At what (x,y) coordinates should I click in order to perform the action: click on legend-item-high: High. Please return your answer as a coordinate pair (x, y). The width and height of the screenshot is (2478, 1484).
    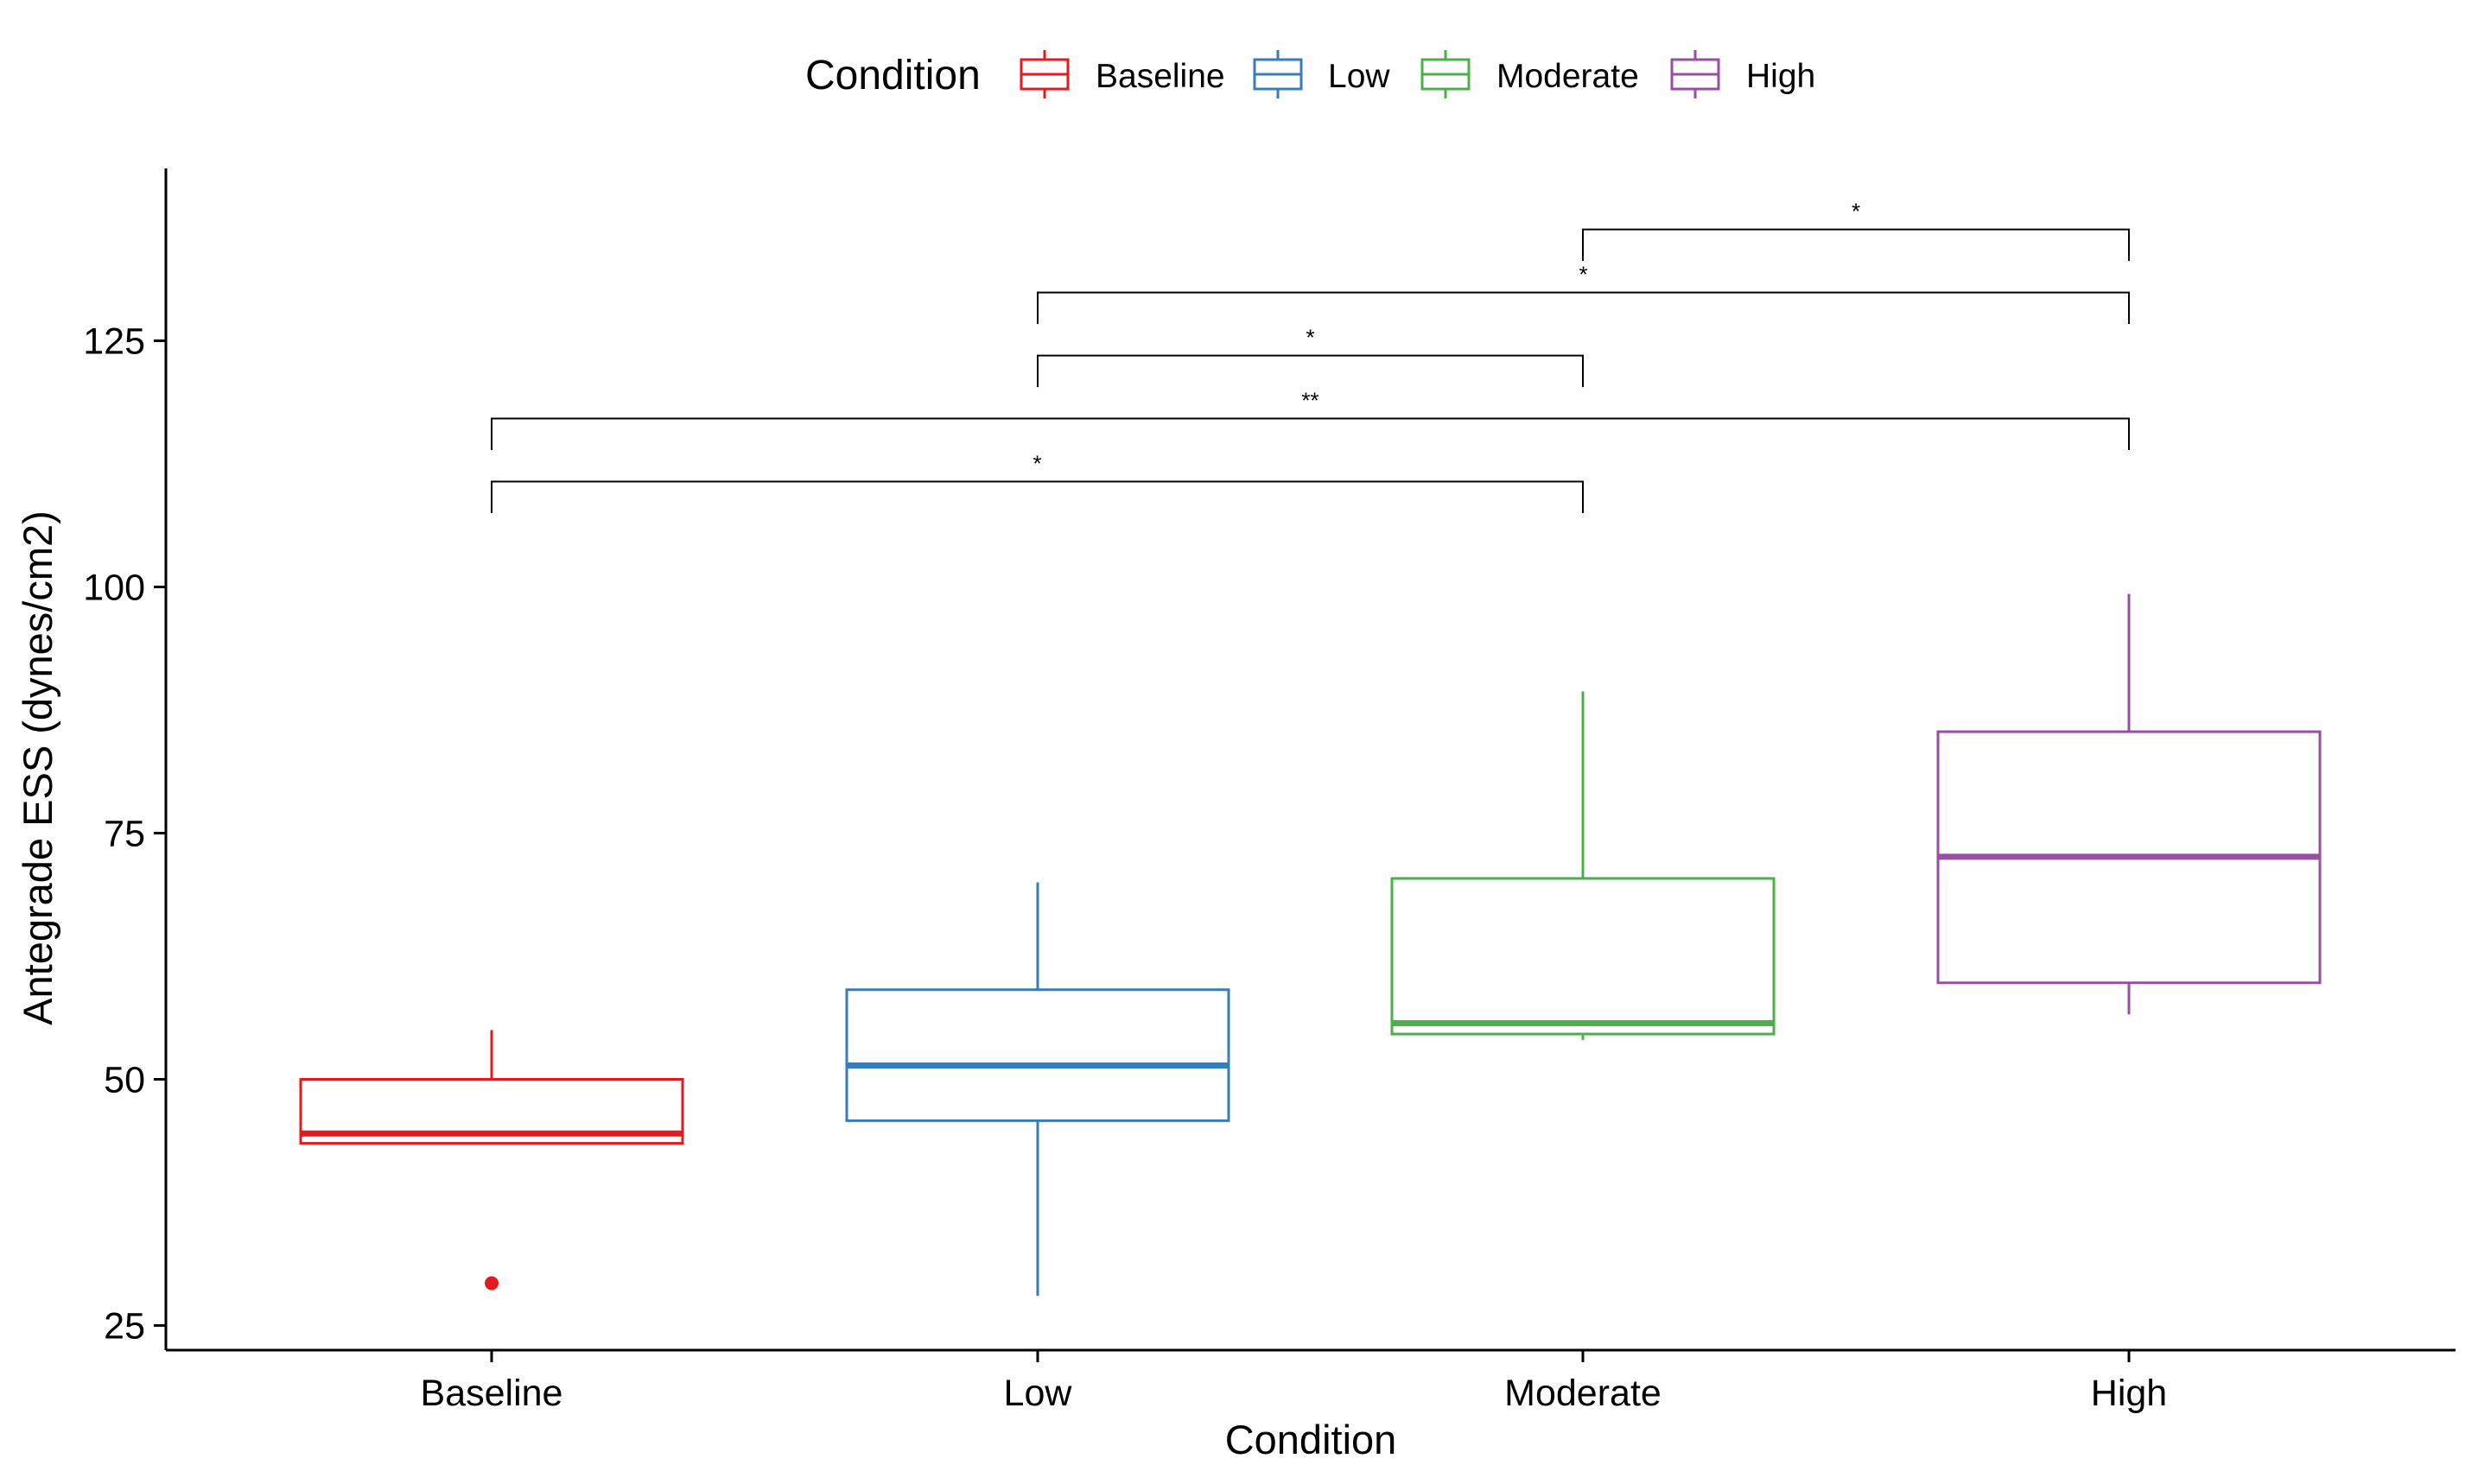
    Looking at the image, I should click on (1743, 74).